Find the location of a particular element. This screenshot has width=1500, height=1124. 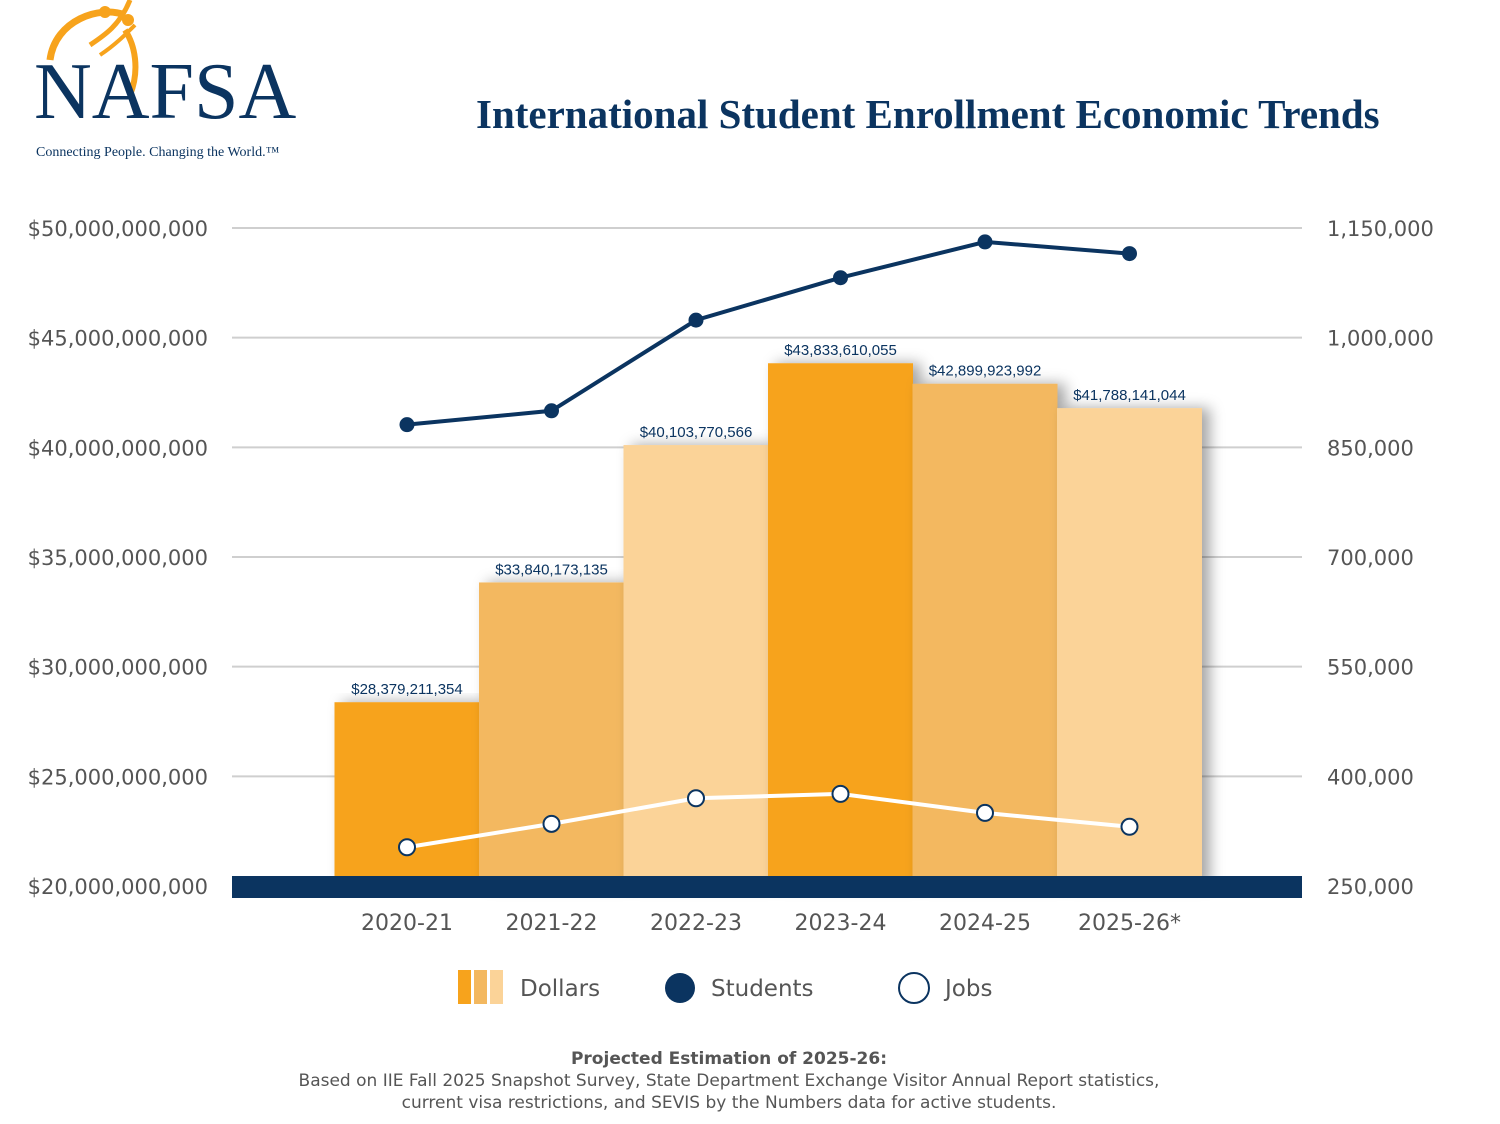

students-line is located at coordinates (768, 333).